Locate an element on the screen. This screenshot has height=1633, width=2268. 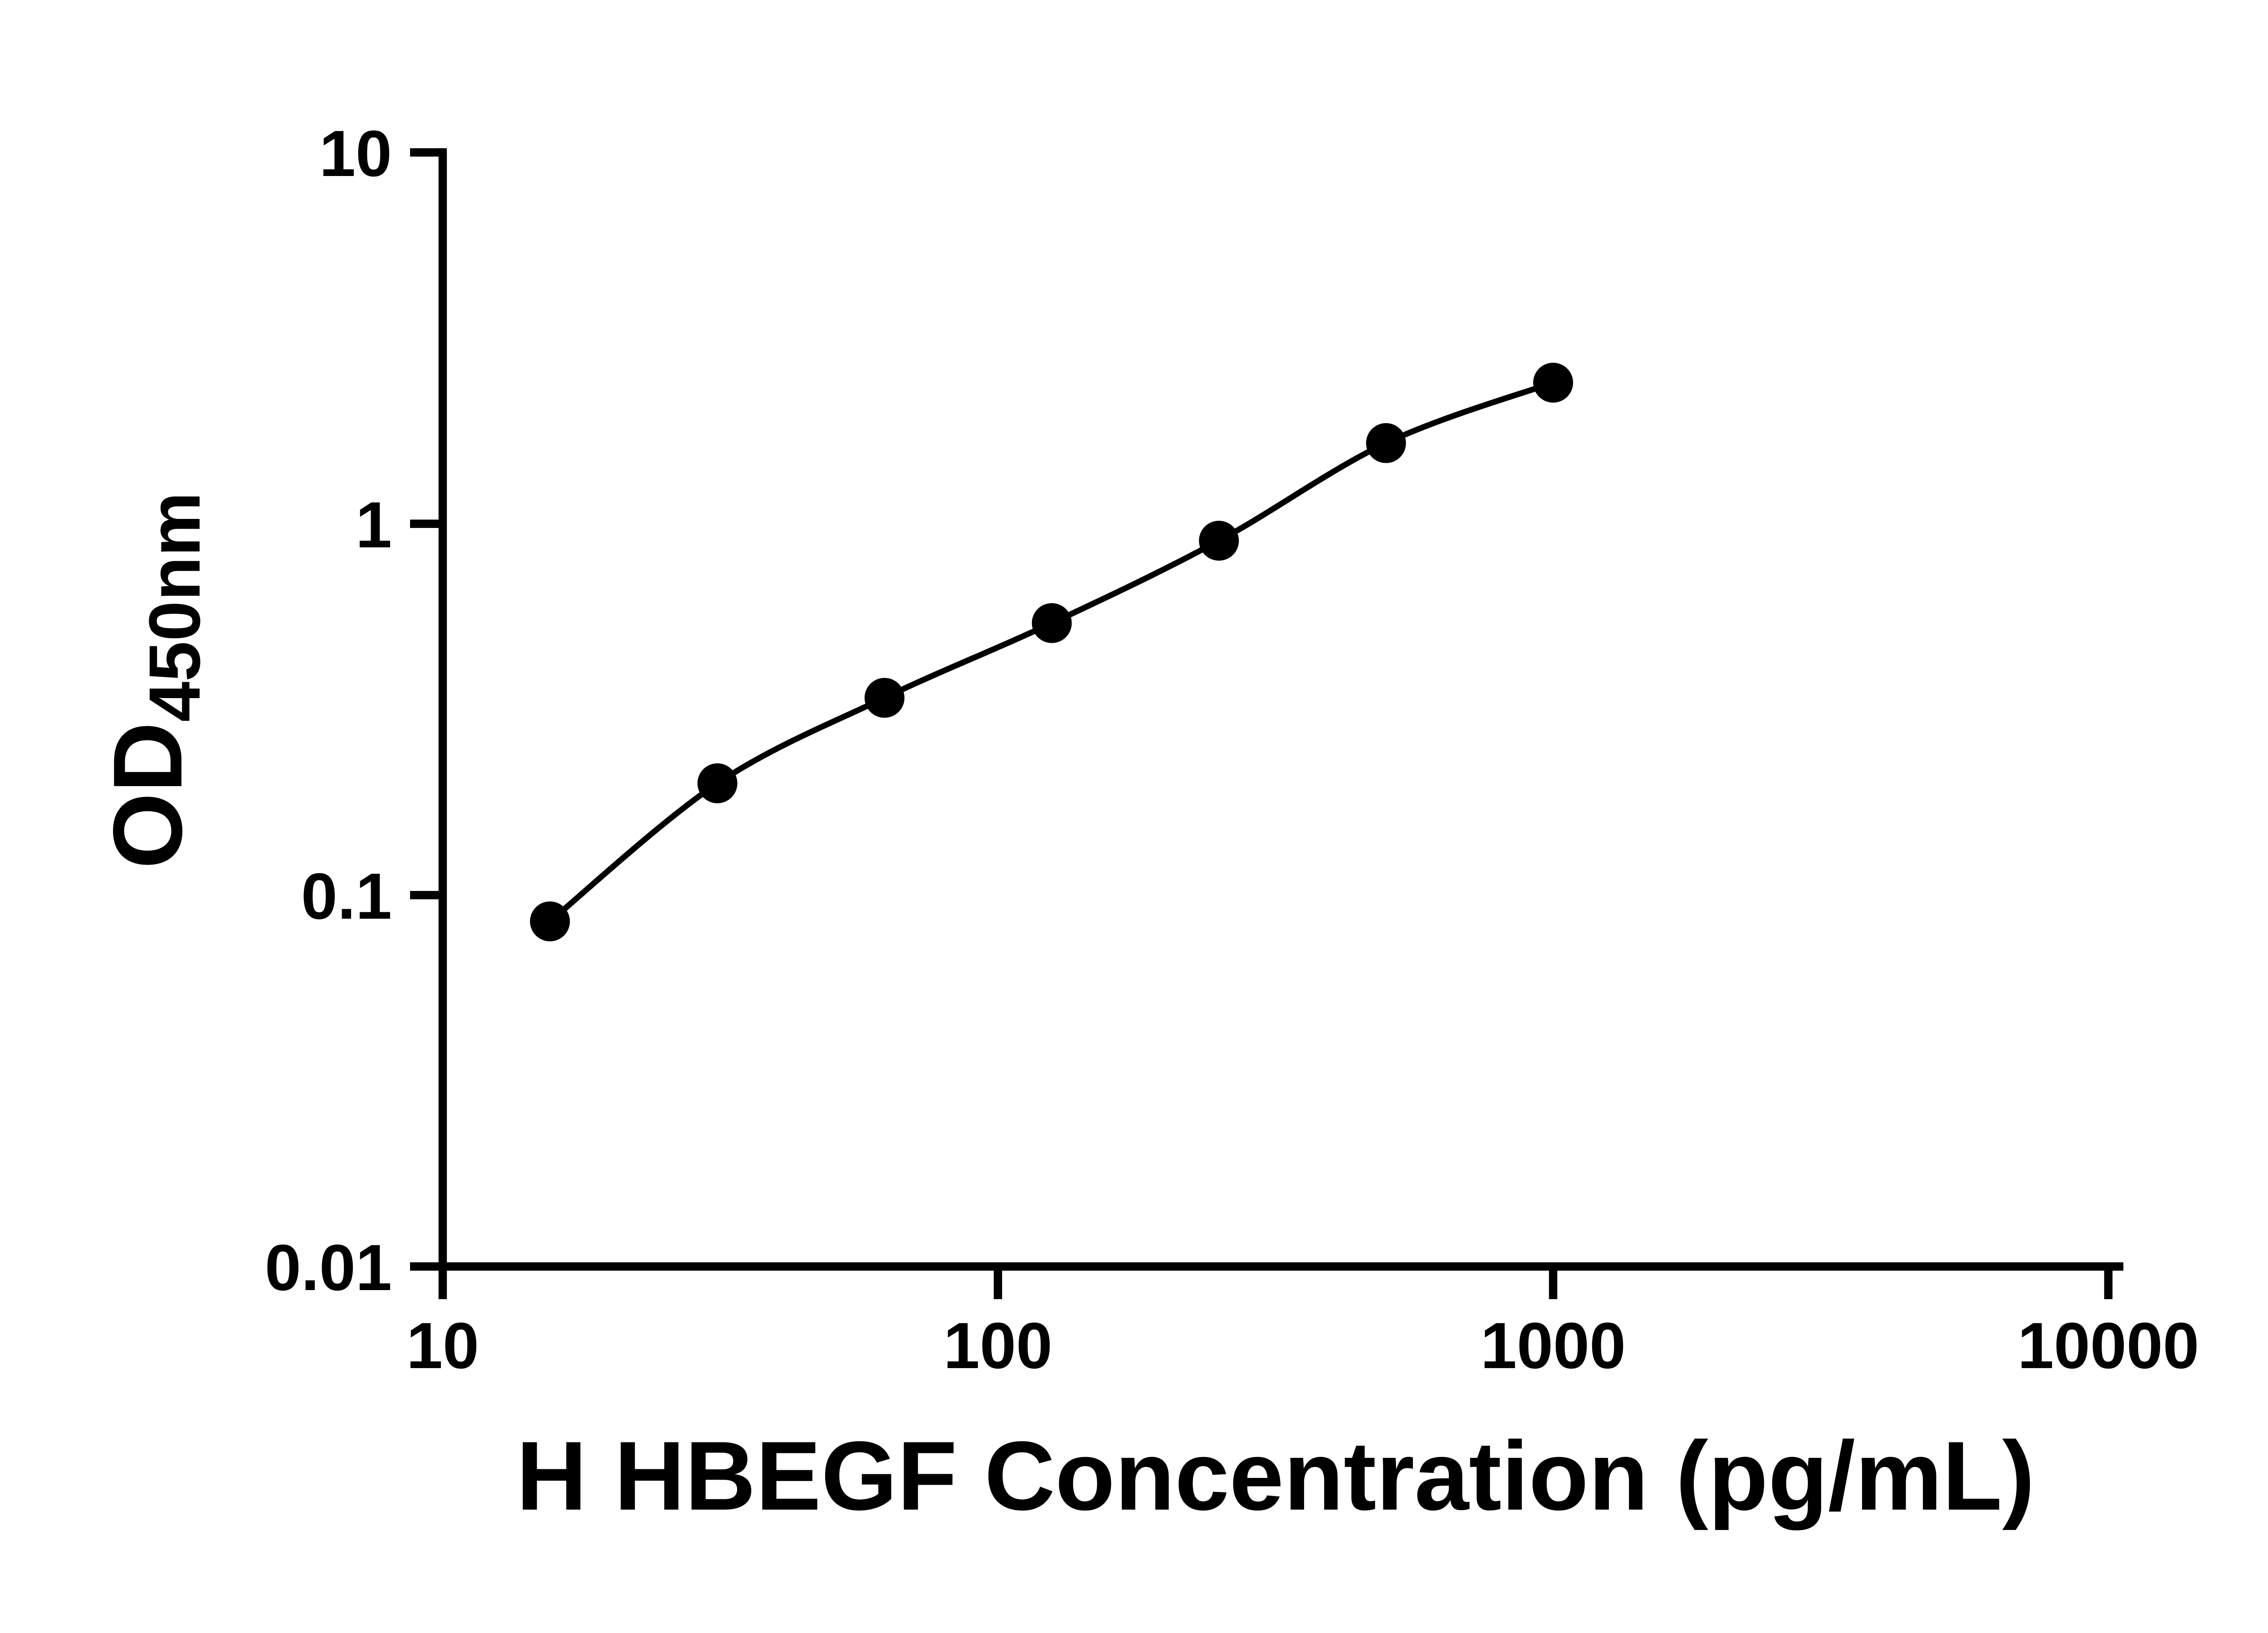
x-tick-label: 10 is located at coordinates (443, 1345).